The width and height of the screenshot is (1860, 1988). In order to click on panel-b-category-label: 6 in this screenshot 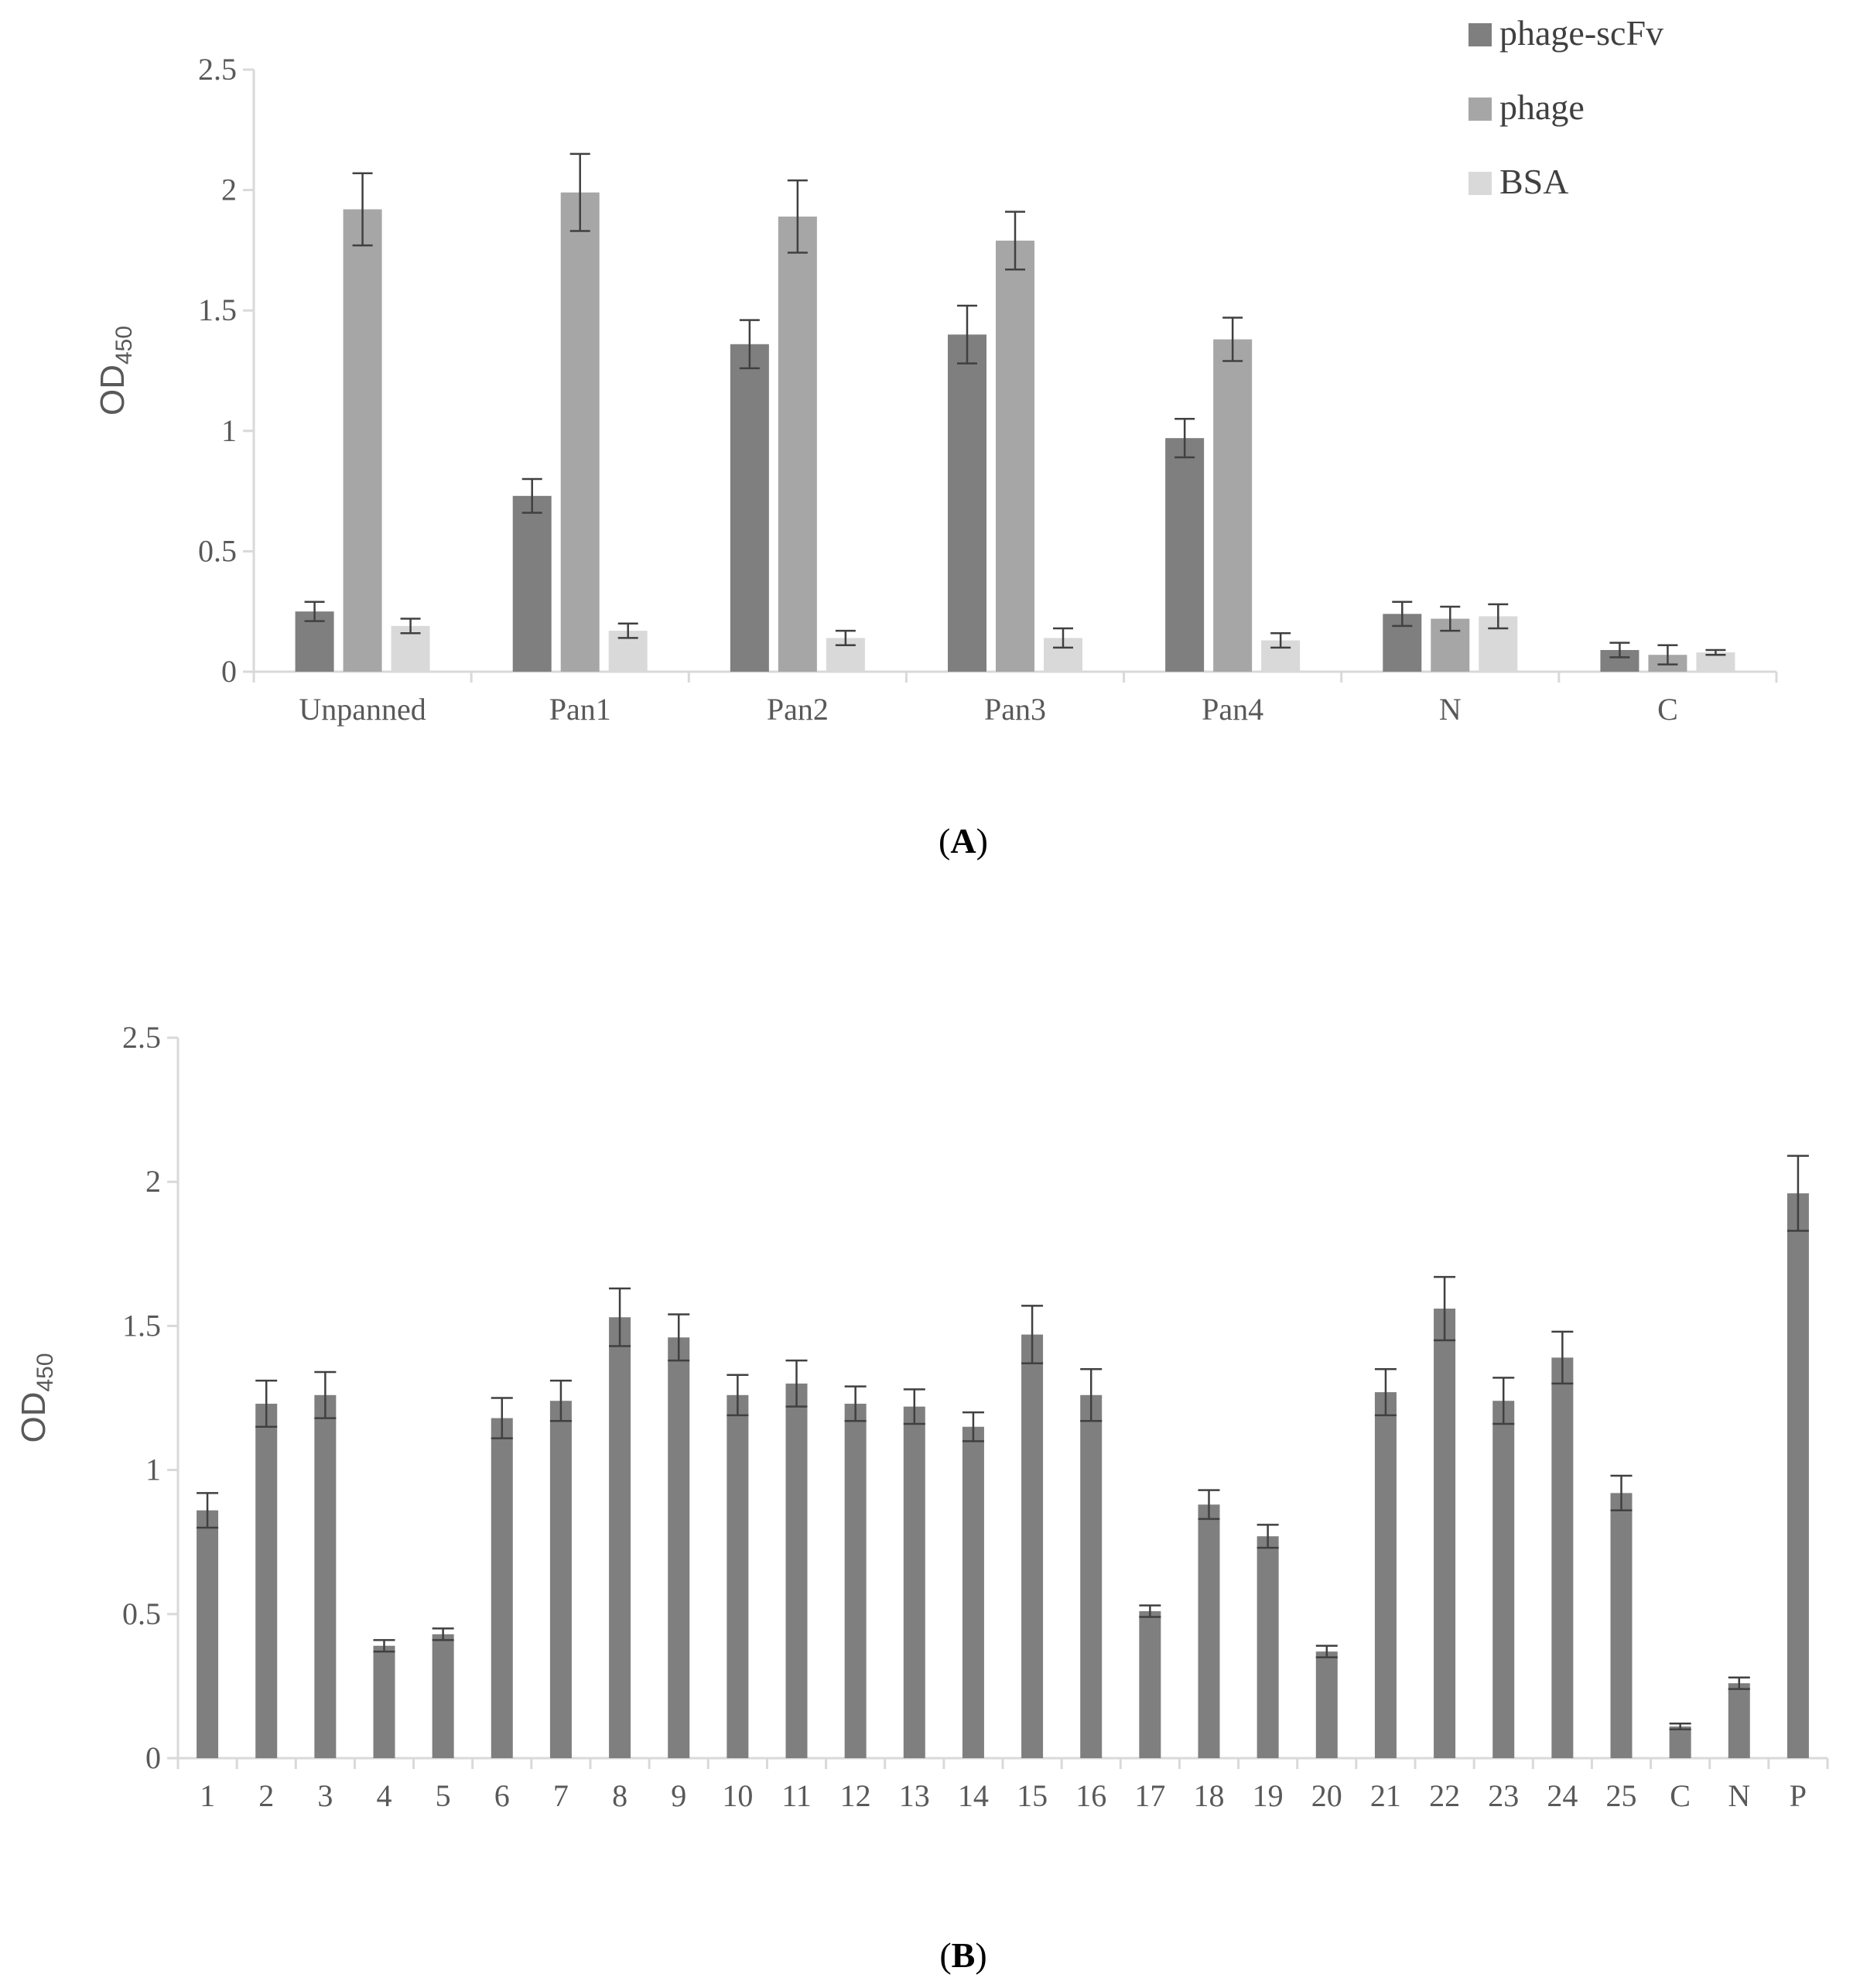, I will do `click(502, 1795)`.